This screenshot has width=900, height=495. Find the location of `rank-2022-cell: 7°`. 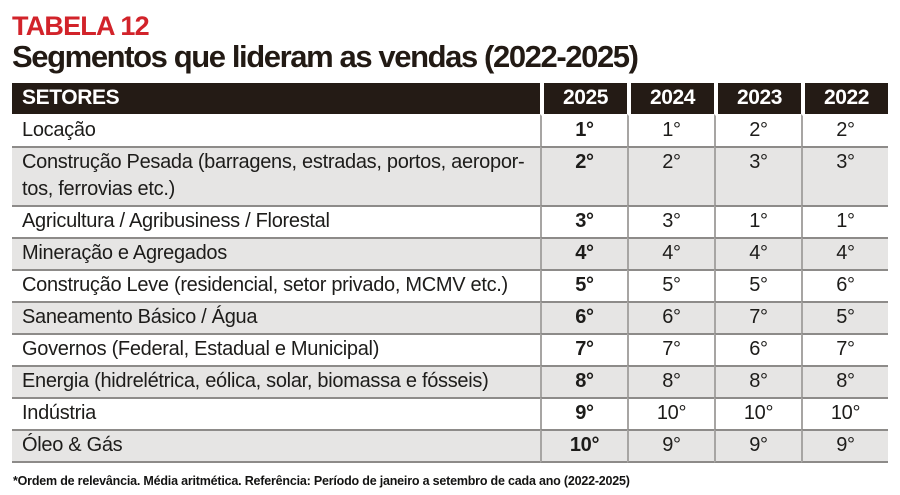

rank-2022-cell: 7° is located at coordinates (844, 349).